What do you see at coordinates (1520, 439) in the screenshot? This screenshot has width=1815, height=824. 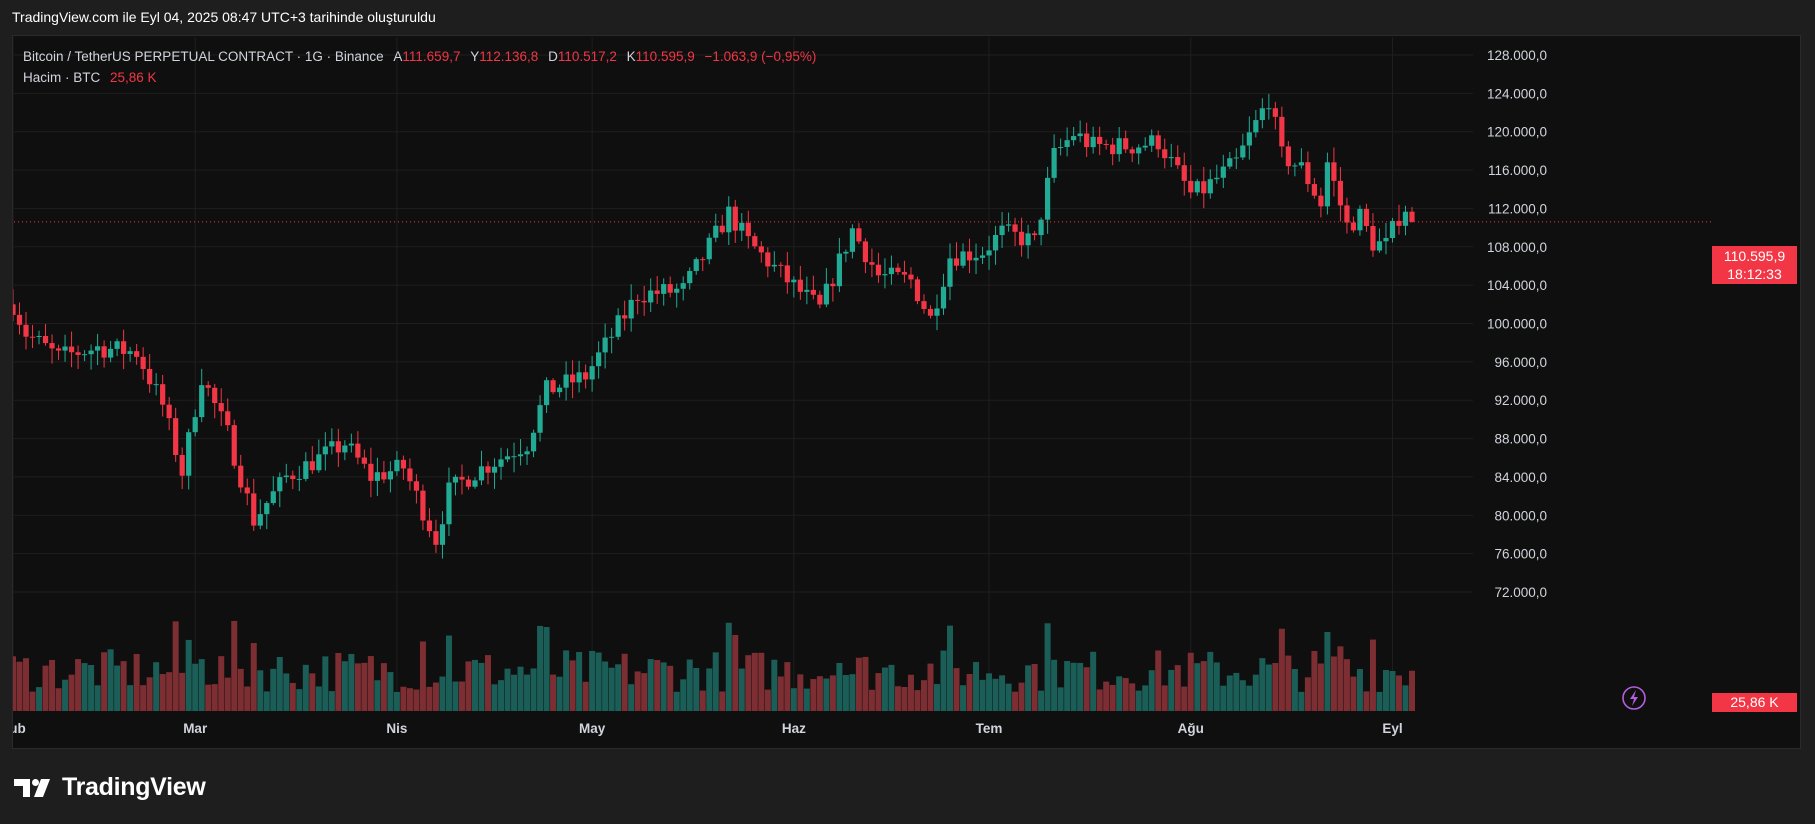 I see `y-tick-label: 88.000,0` at bounding box center [1520, 439].